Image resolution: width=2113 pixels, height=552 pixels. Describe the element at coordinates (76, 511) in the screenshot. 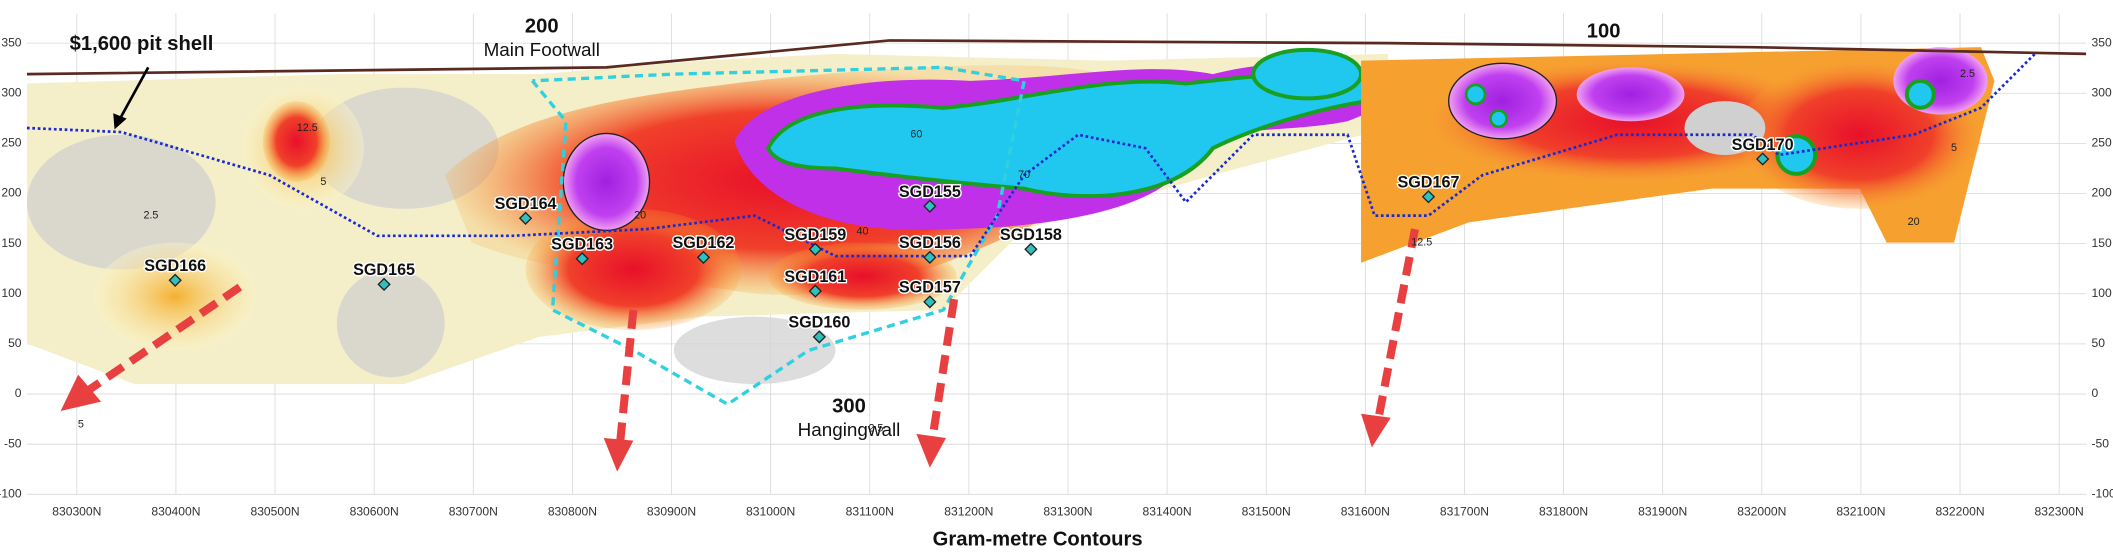

I see `x-tick-label: 830300N` at that location.